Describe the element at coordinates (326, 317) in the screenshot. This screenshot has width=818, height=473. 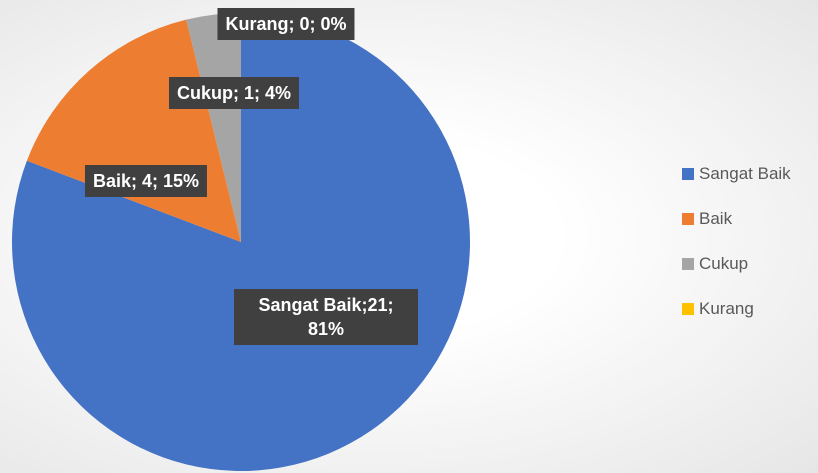
I see `data-label: Sangat Baik;21; 81%` at that location.